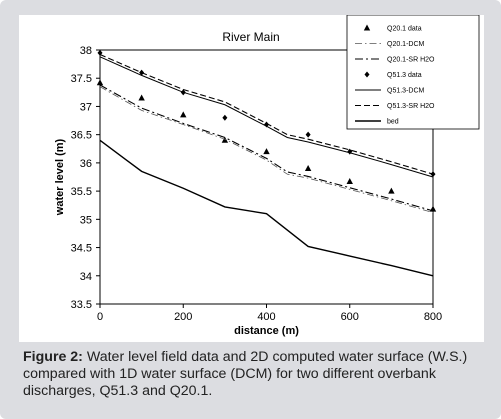  Describe the element at coordinates (86, 164) in the screenshot. I see `y-tick-label: 36` at that location.